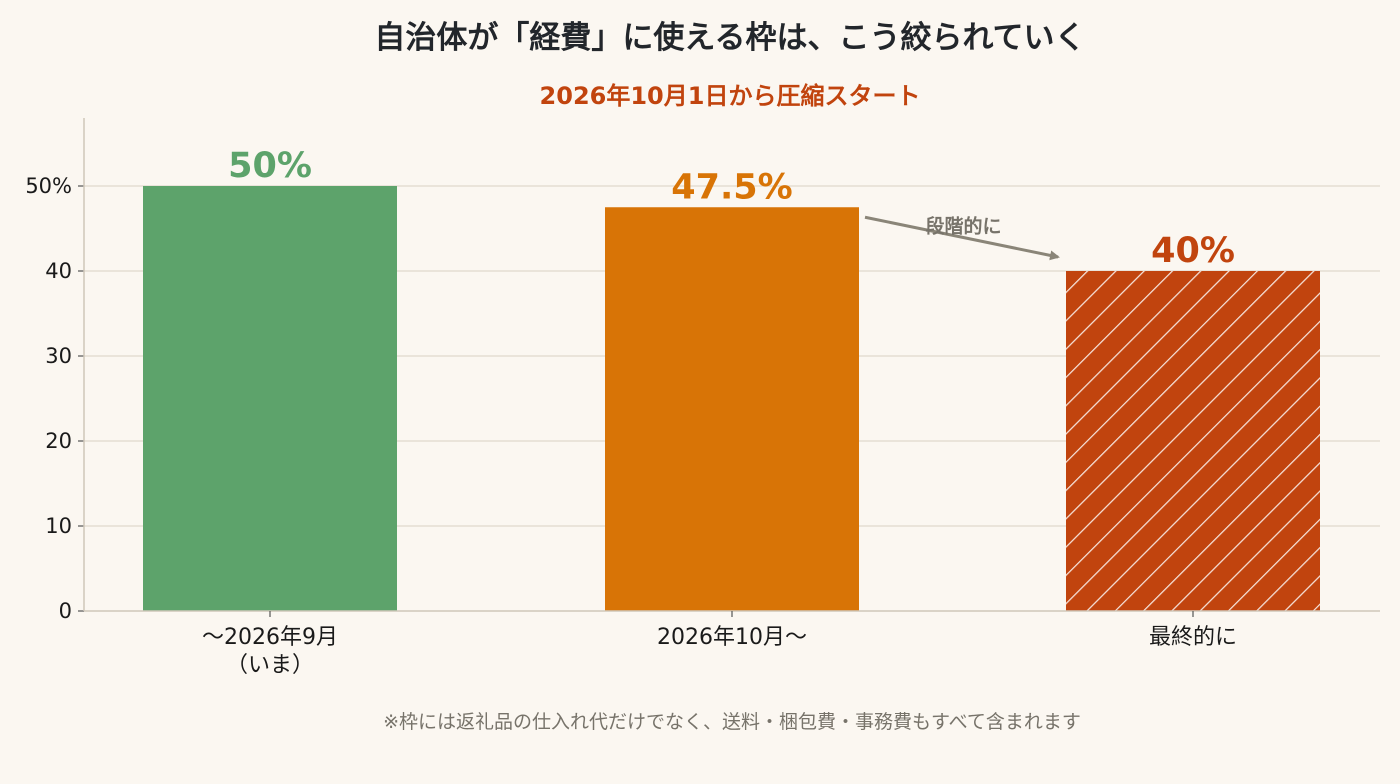 The width and height of the screenshot is (1400, 784). Describe the element at coordinates (58, 526) in the screenshot. I see `y-tick-label: 10` at that location.